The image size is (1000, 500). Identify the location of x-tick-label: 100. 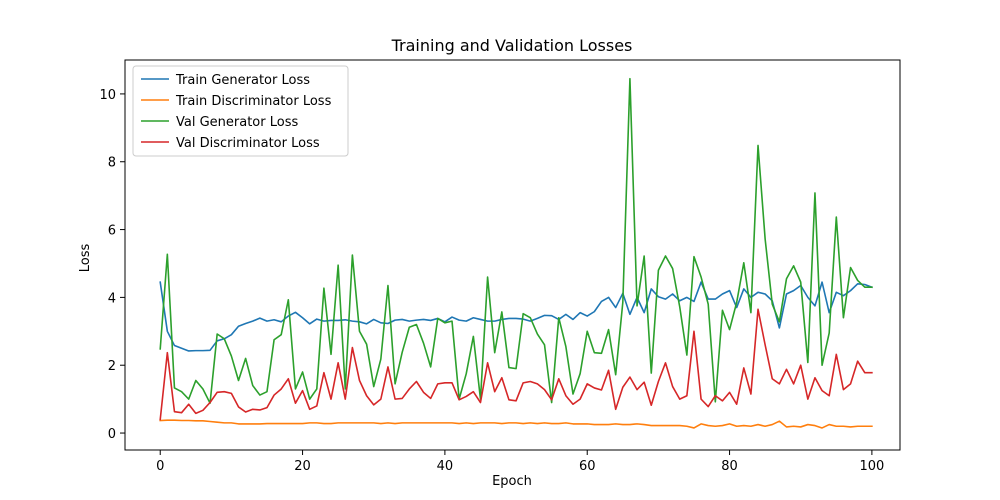
(871, 466).